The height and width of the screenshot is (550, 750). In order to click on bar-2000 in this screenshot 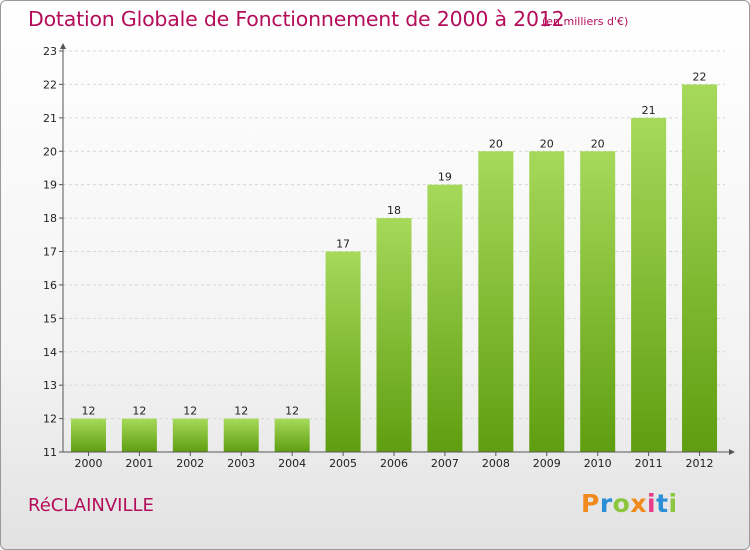, I will do `click(88, 435)`.